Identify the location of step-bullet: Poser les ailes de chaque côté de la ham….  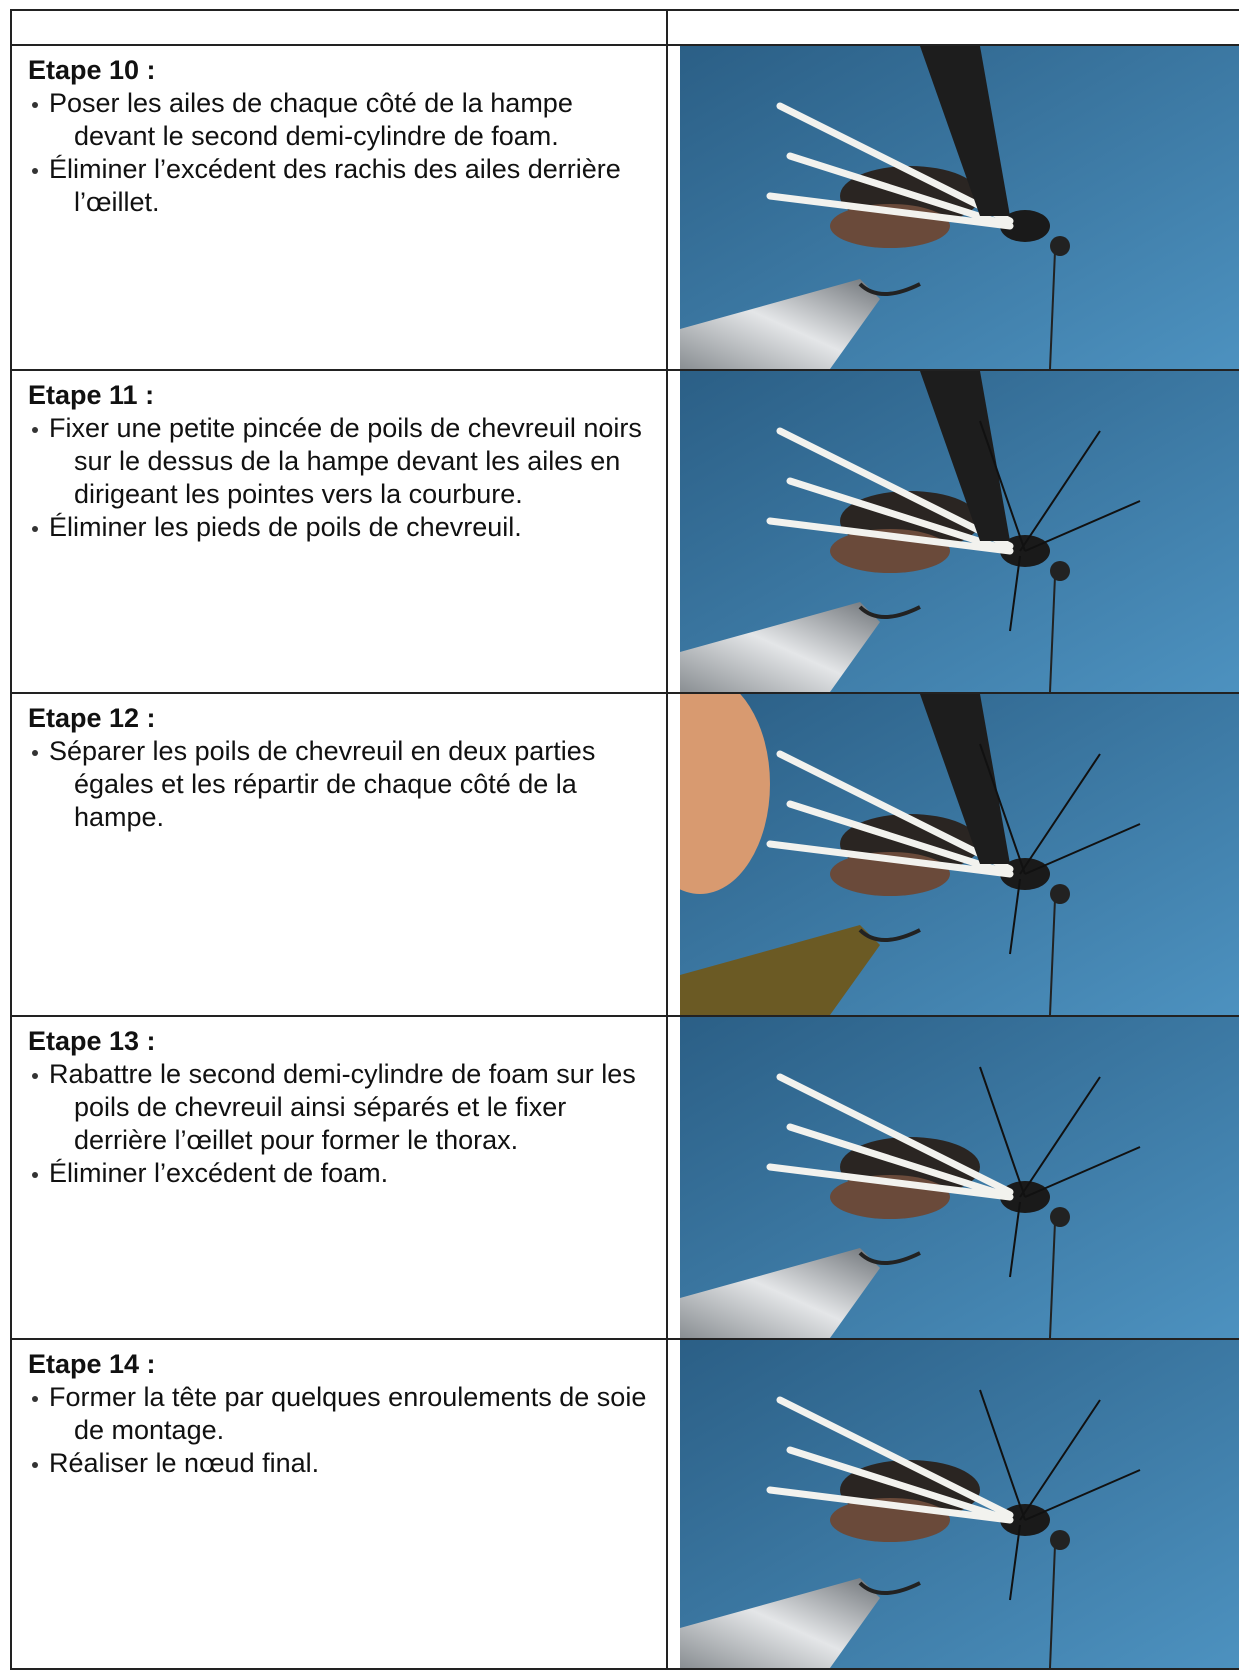
(342, 120).